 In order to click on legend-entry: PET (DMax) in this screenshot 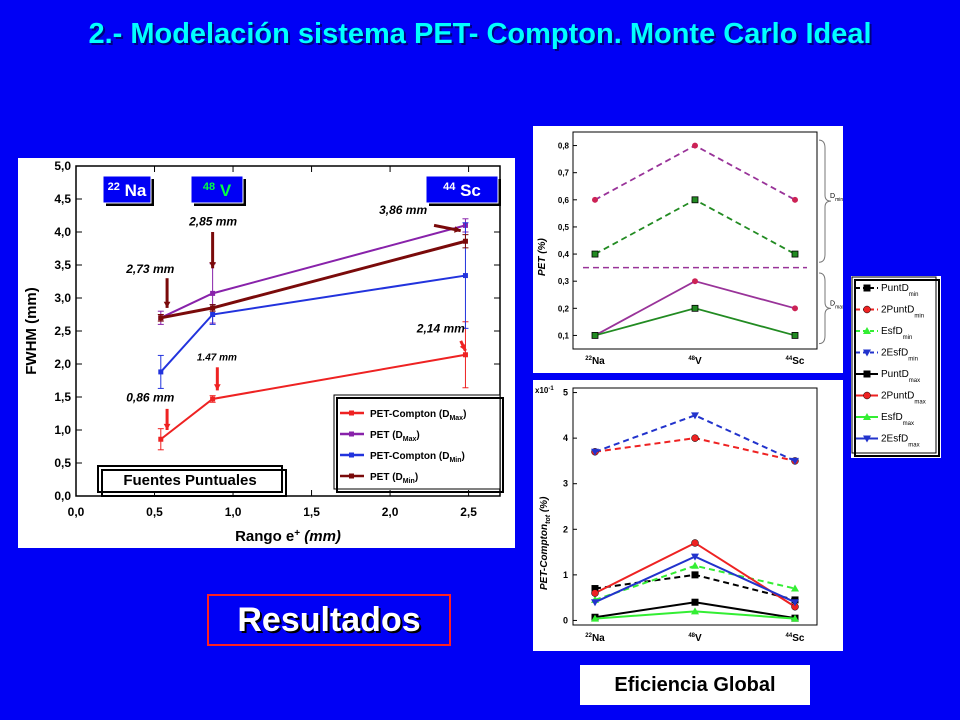, I will do `click(395, 436)`.